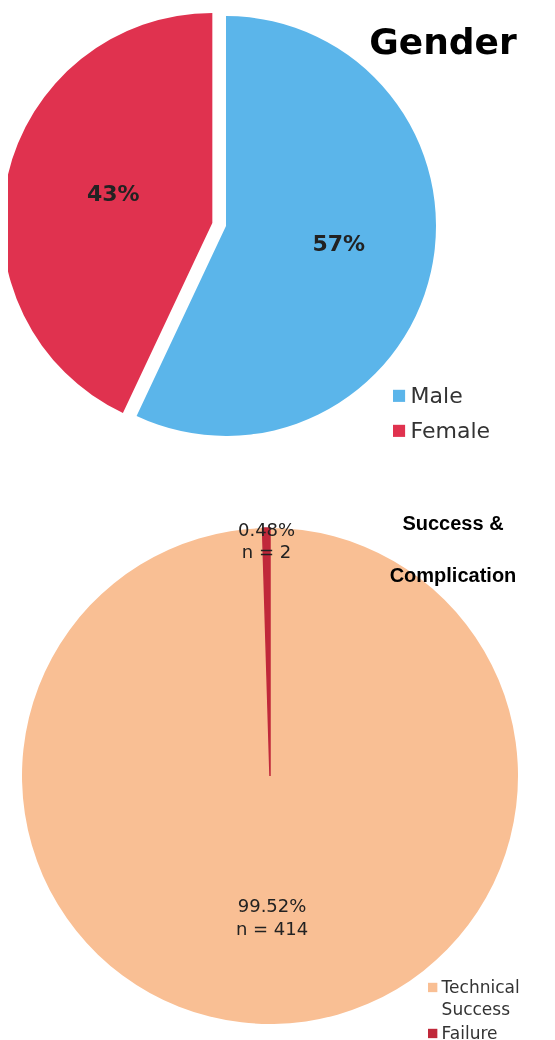 The height and width of the screenshot is (1040, 555). I want to click on legend-label: Failure, so click(469, 1031).